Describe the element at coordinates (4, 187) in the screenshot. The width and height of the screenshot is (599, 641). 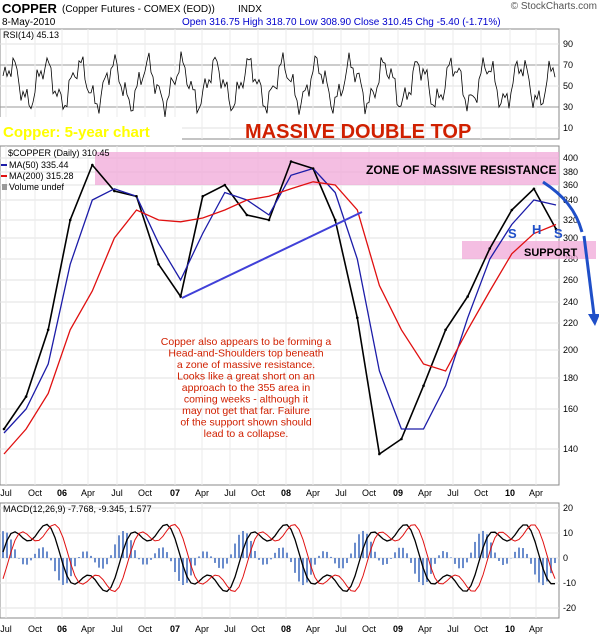
I see `legend-volume-swatch` at that location.